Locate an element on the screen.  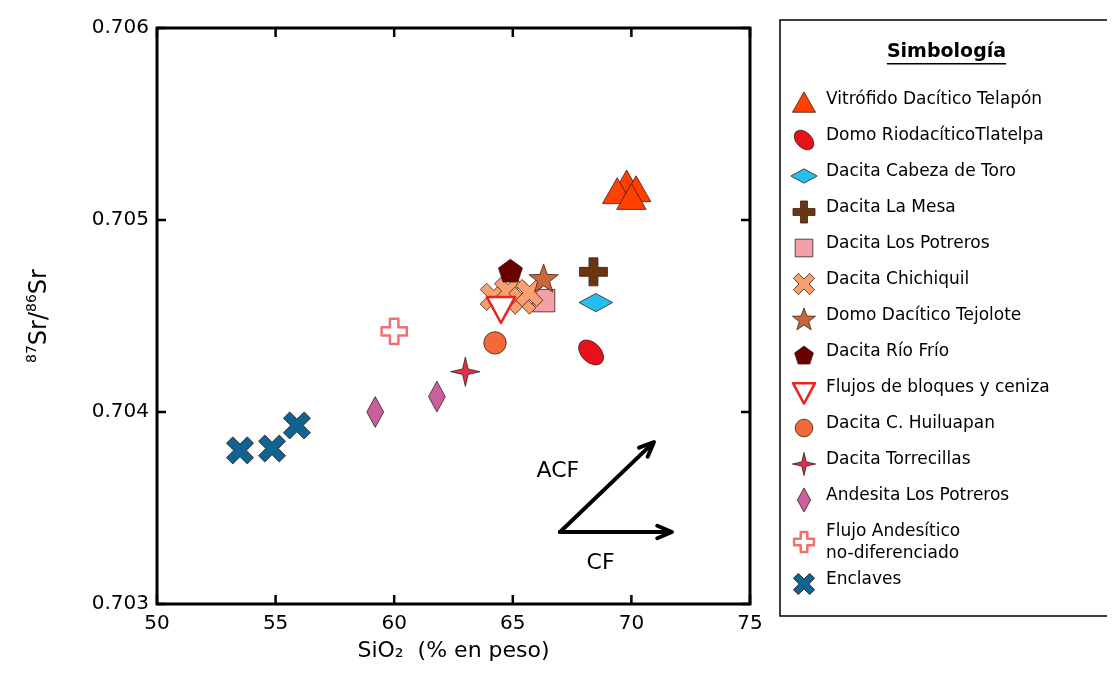
y-tick-label: 0.704 is located at coordinates (120, 410).